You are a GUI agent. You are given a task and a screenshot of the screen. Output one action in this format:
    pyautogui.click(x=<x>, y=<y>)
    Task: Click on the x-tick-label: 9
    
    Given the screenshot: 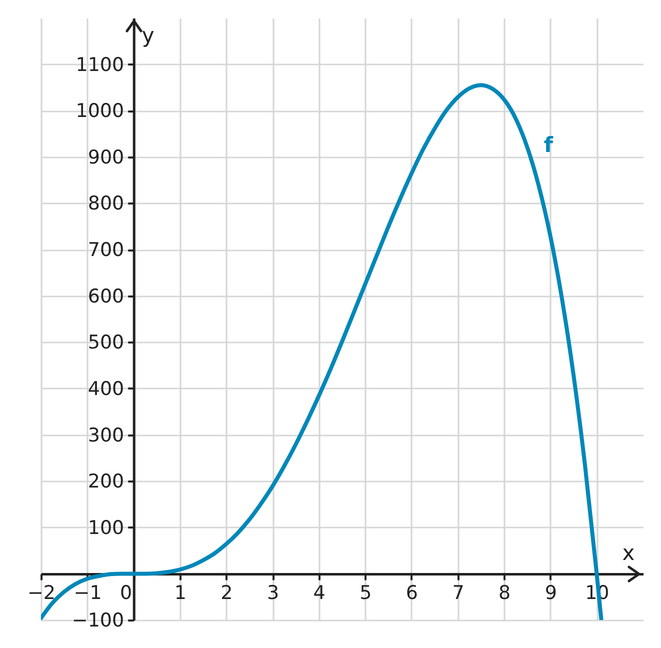 What is the action you would take?
    pyautogui.click(x=550, y=593)
    